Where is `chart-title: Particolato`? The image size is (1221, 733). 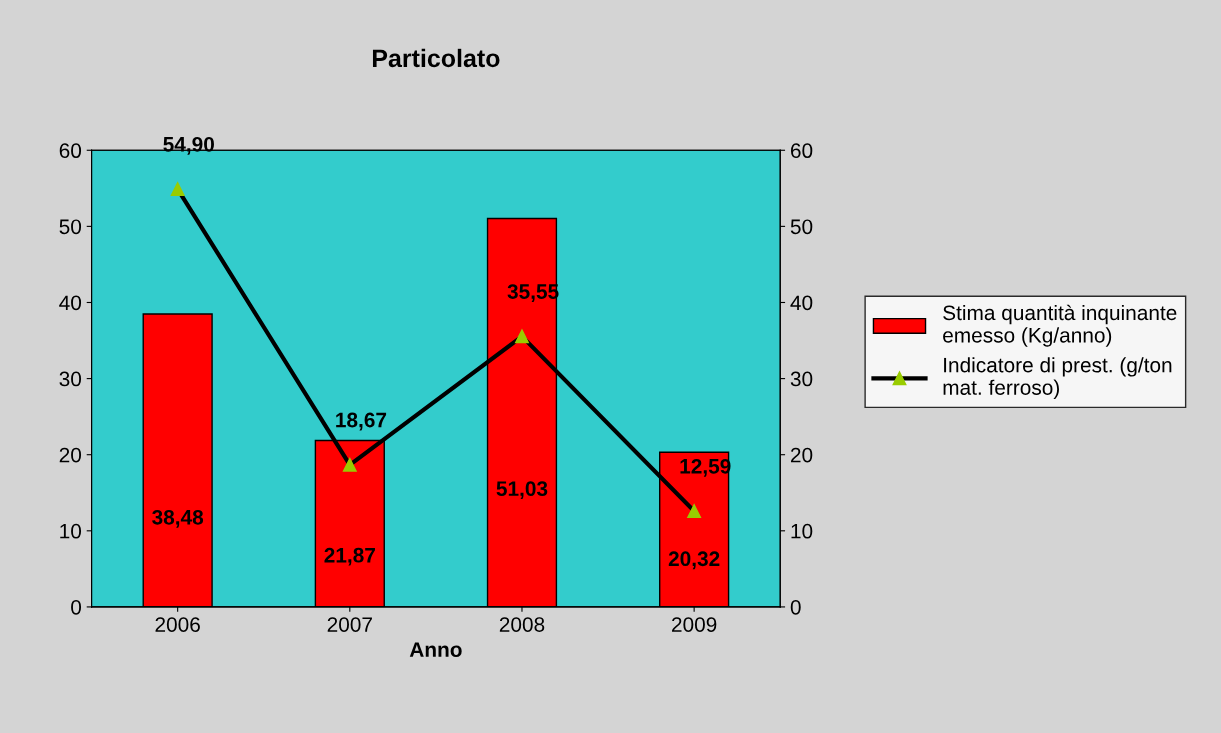
chart-title: Particolato is located at coordinates (436, 58).